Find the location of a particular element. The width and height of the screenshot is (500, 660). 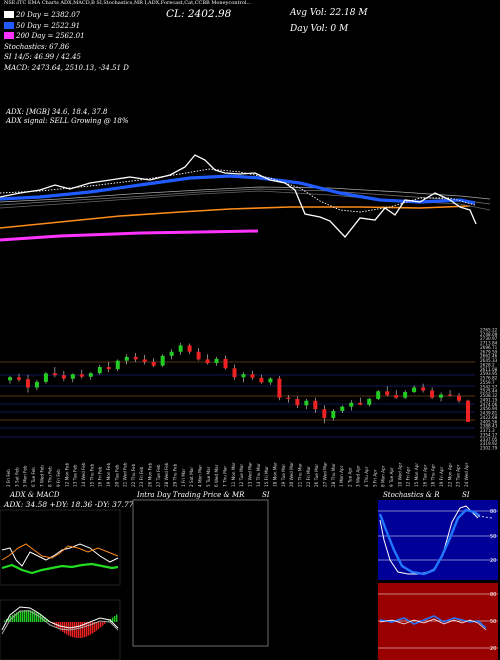

average-volume: Avg Vol: 22.18 M is located at coordinates (329, 13).